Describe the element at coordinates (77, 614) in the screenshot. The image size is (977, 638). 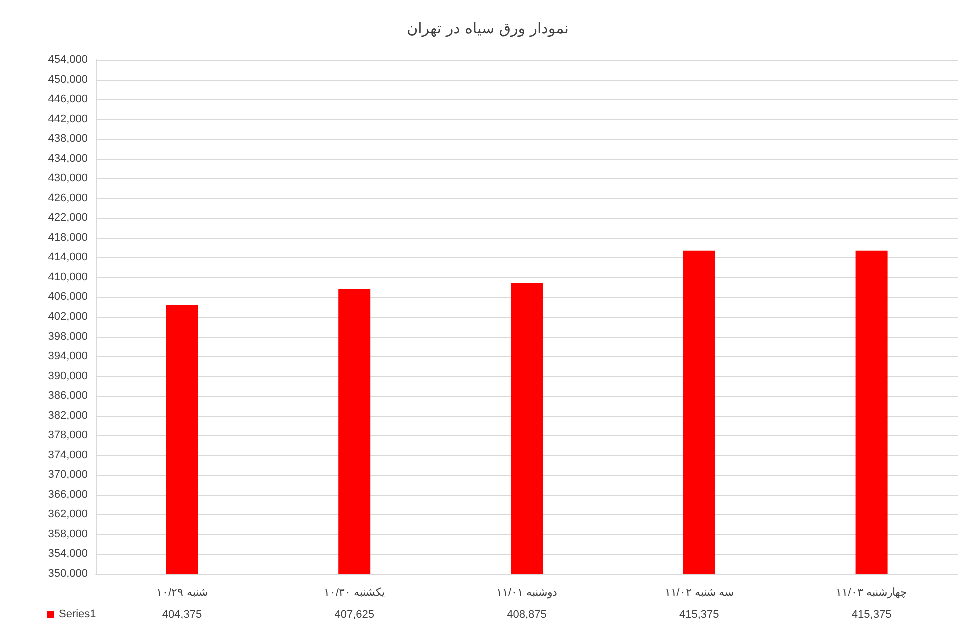
I see `legend-label: Series1` at that location.